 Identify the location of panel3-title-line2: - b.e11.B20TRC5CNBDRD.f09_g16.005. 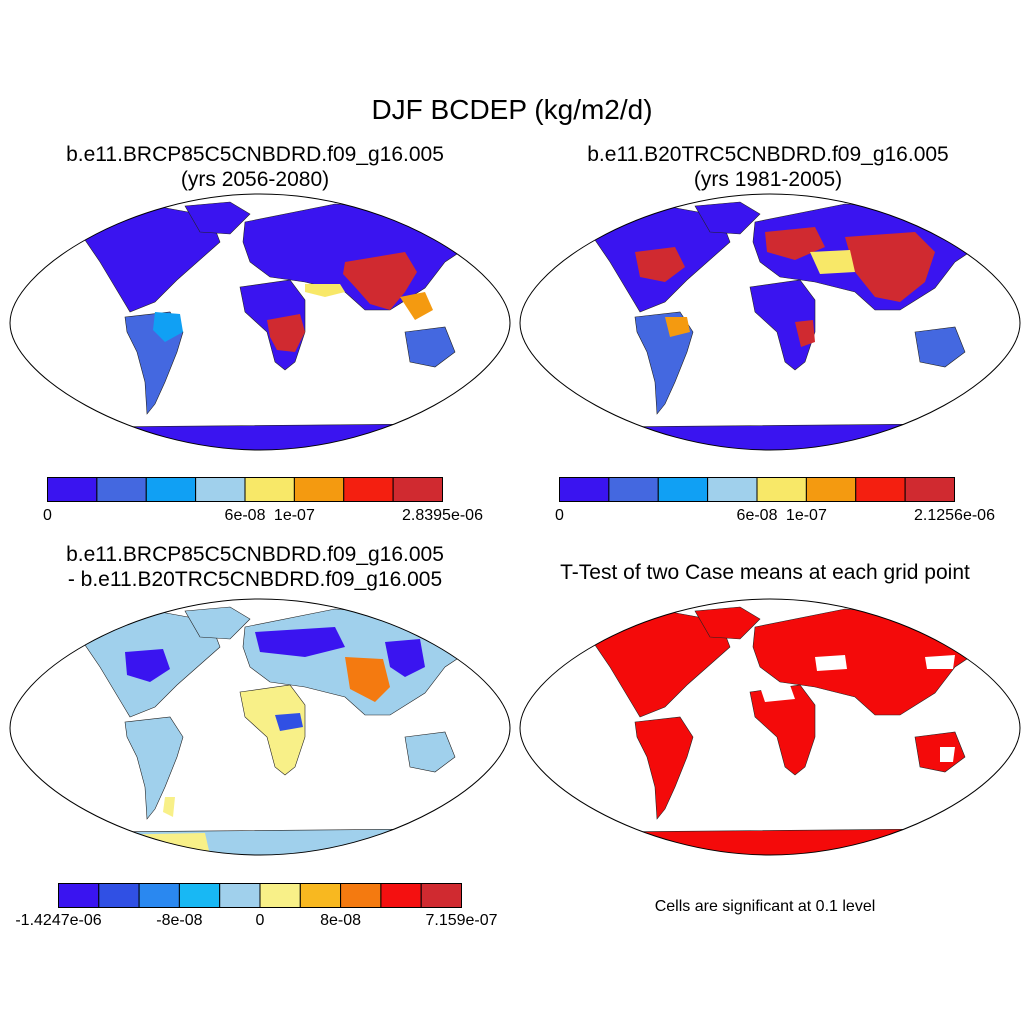
(255, 579).